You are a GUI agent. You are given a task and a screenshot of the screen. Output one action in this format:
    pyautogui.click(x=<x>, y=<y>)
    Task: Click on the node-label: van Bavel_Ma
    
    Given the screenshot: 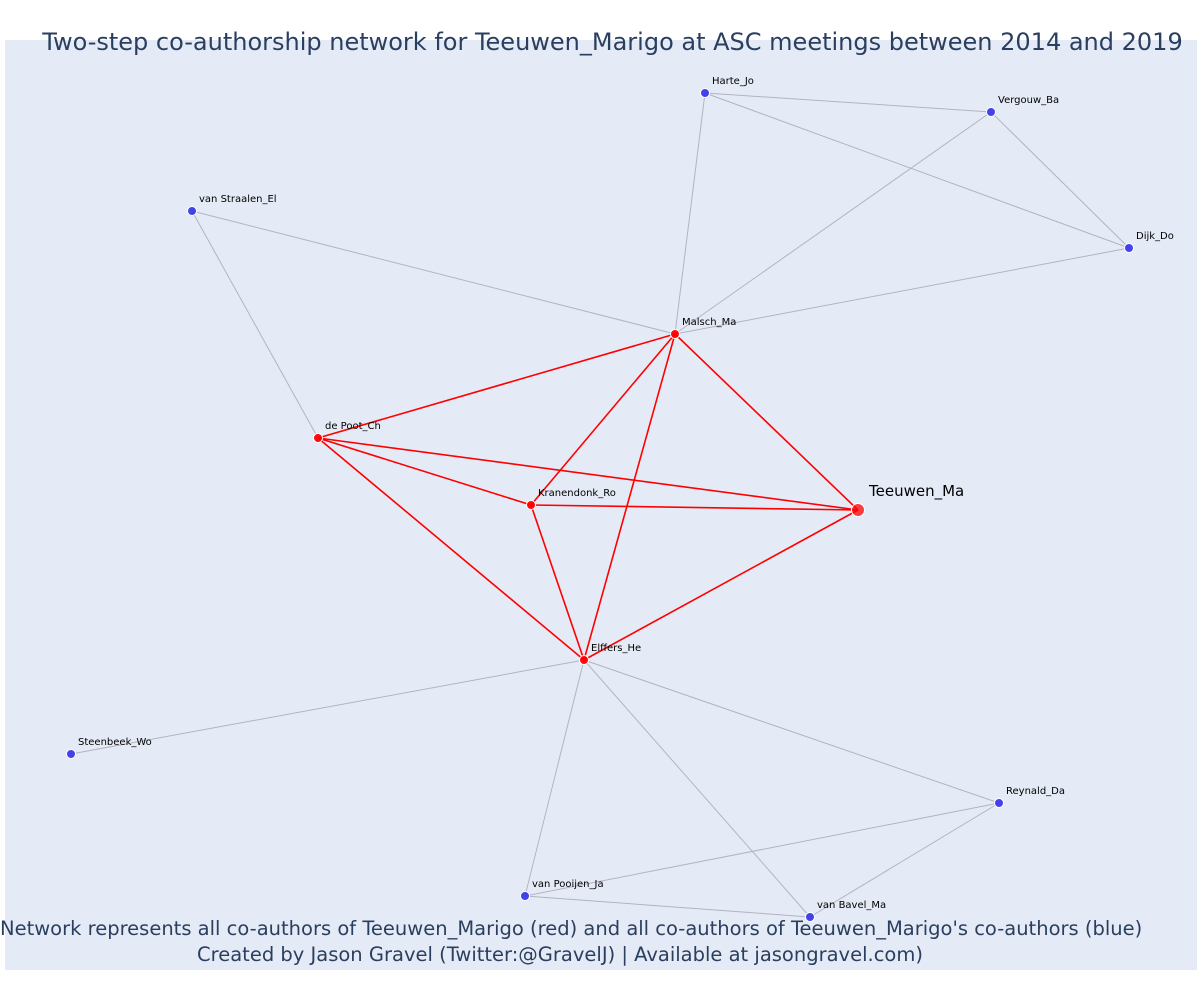 What is the action you would take?
    pyautogui.click(x=851, y=905)
    